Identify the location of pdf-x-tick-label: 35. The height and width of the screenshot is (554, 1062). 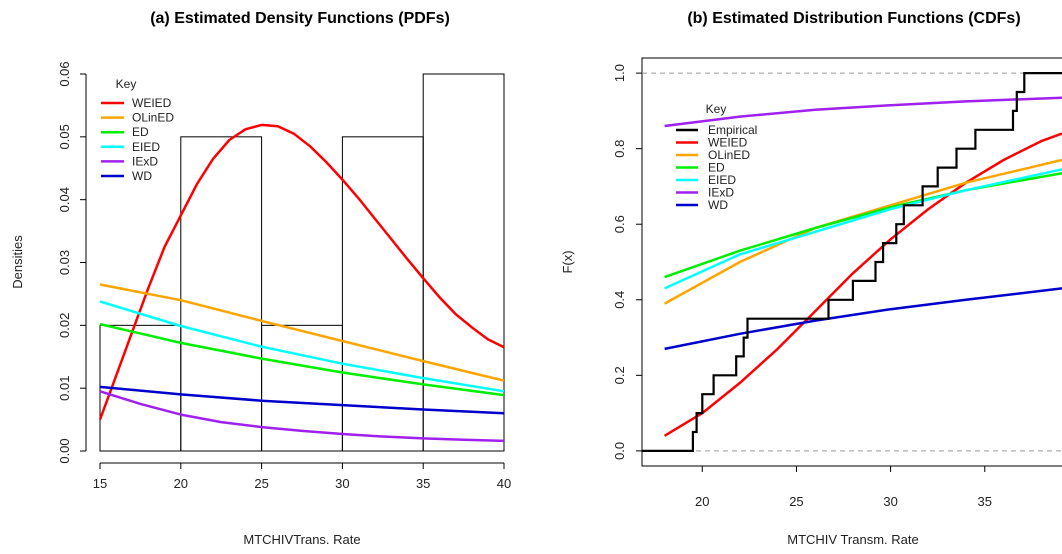
(423, 483).